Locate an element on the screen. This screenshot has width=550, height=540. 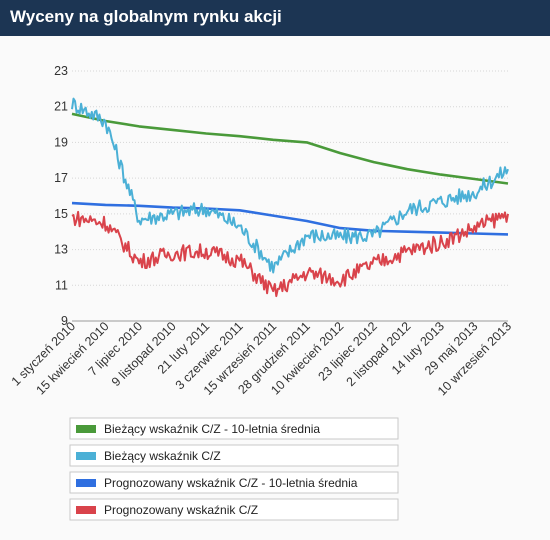
y-axis-ticks: 9 11 13 15 17 19 21 23 is located at coordinates (61, 196).